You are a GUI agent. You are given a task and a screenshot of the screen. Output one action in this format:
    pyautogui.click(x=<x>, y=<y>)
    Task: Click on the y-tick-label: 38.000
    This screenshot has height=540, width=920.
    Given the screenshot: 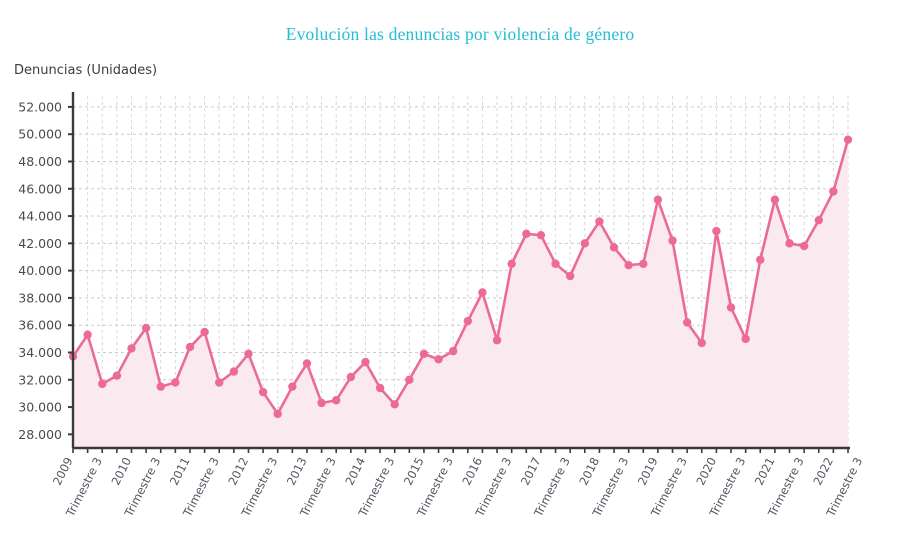 What is the action you would take?
    pyautogui.click(x=40, y=297)
    